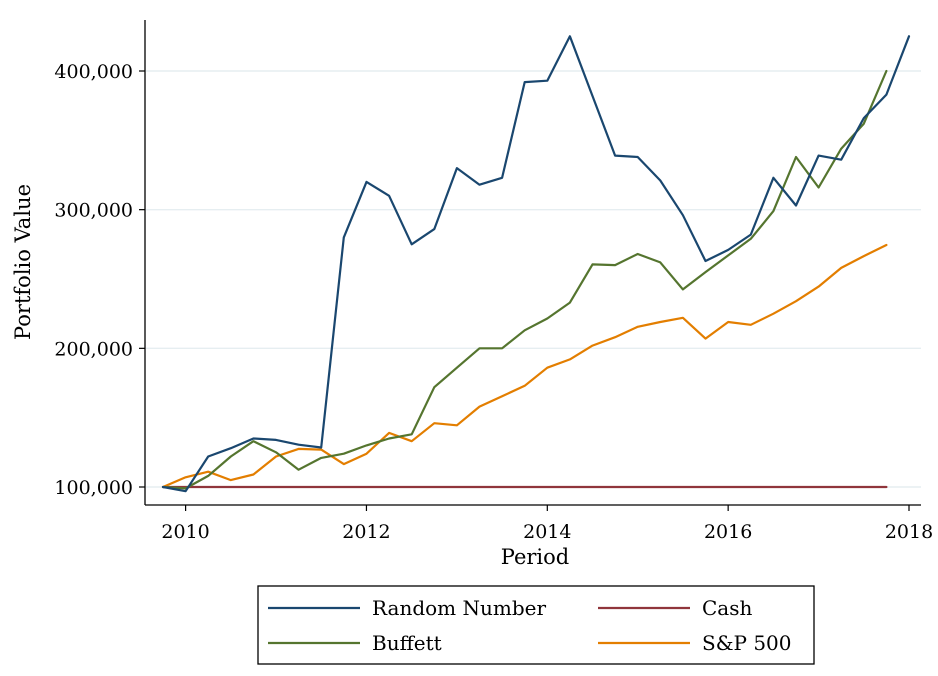  I want to click on legend: Random Number Cash Buffett S&P 500, so click(536, 625).